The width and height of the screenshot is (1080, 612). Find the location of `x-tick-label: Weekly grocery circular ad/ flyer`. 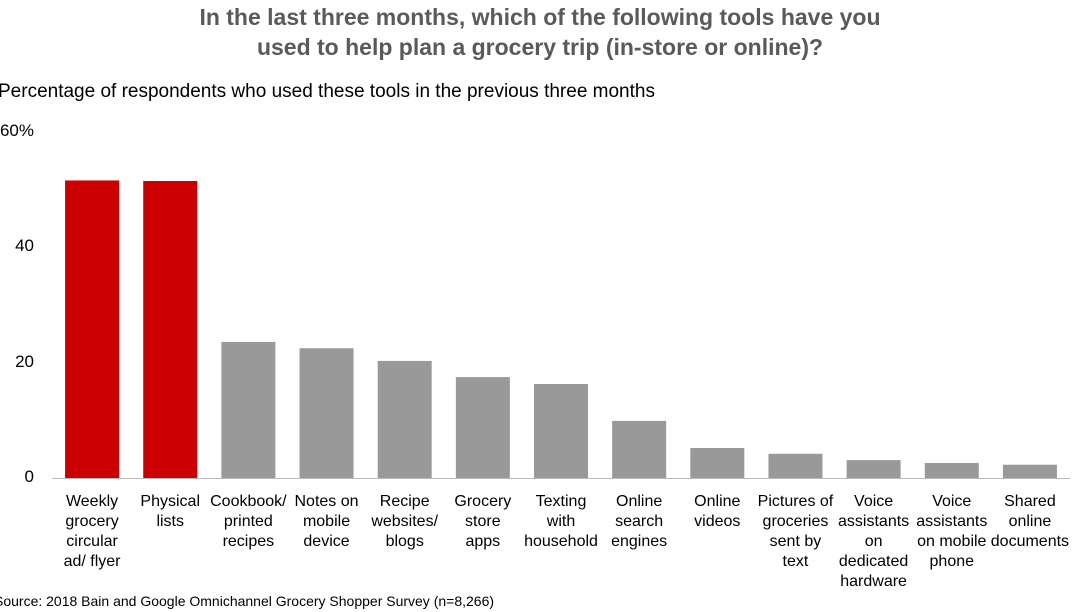

x-tick-label: Weekly grocery circular ad/ flyer is located at coordinates (92, 531).